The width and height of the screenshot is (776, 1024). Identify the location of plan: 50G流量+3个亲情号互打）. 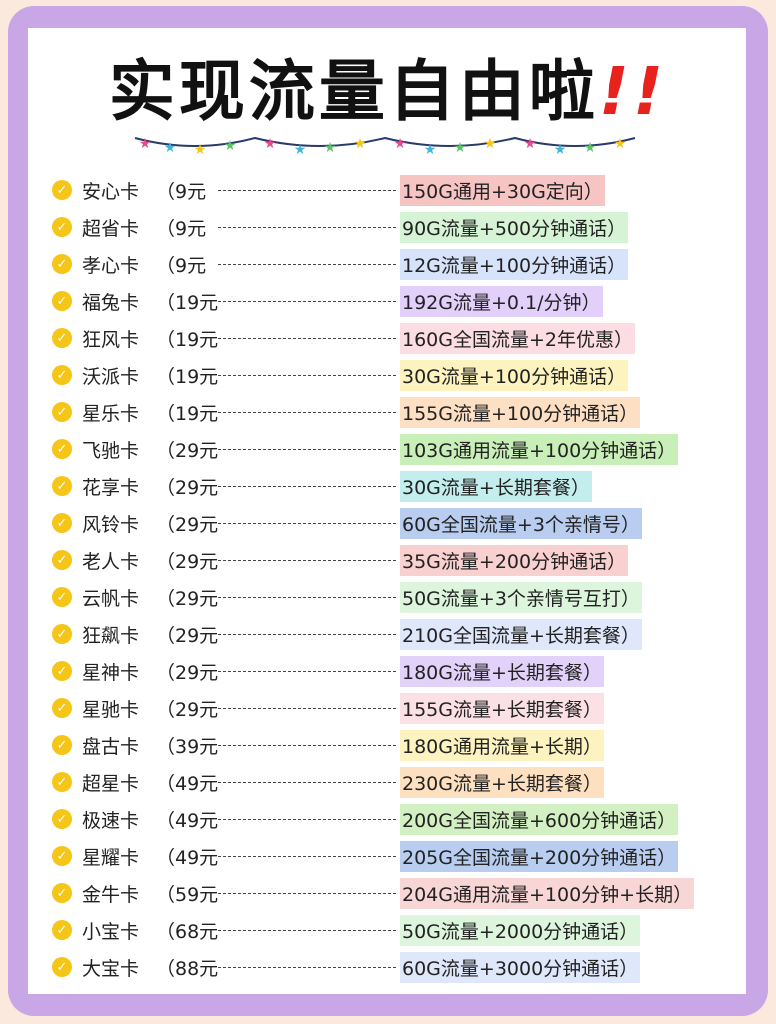
(521, 597).